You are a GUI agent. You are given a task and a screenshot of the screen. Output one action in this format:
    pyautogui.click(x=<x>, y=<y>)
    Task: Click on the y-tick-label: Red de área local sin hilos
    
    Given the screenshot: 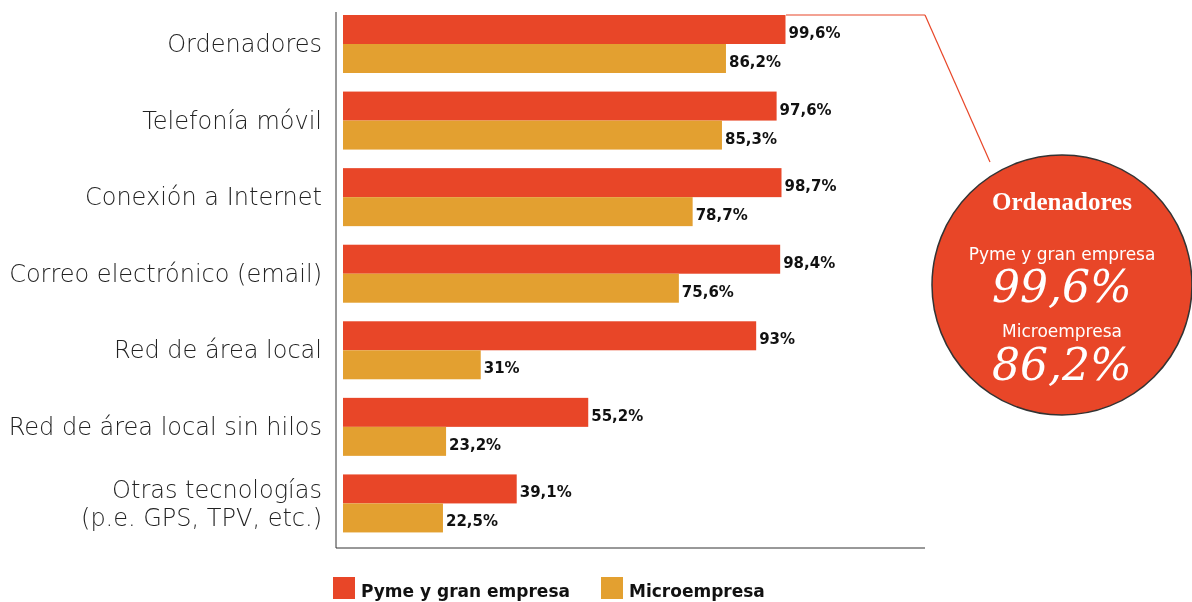 What is the action you would take?
    pyautogui.click(x=165, y=426)
    